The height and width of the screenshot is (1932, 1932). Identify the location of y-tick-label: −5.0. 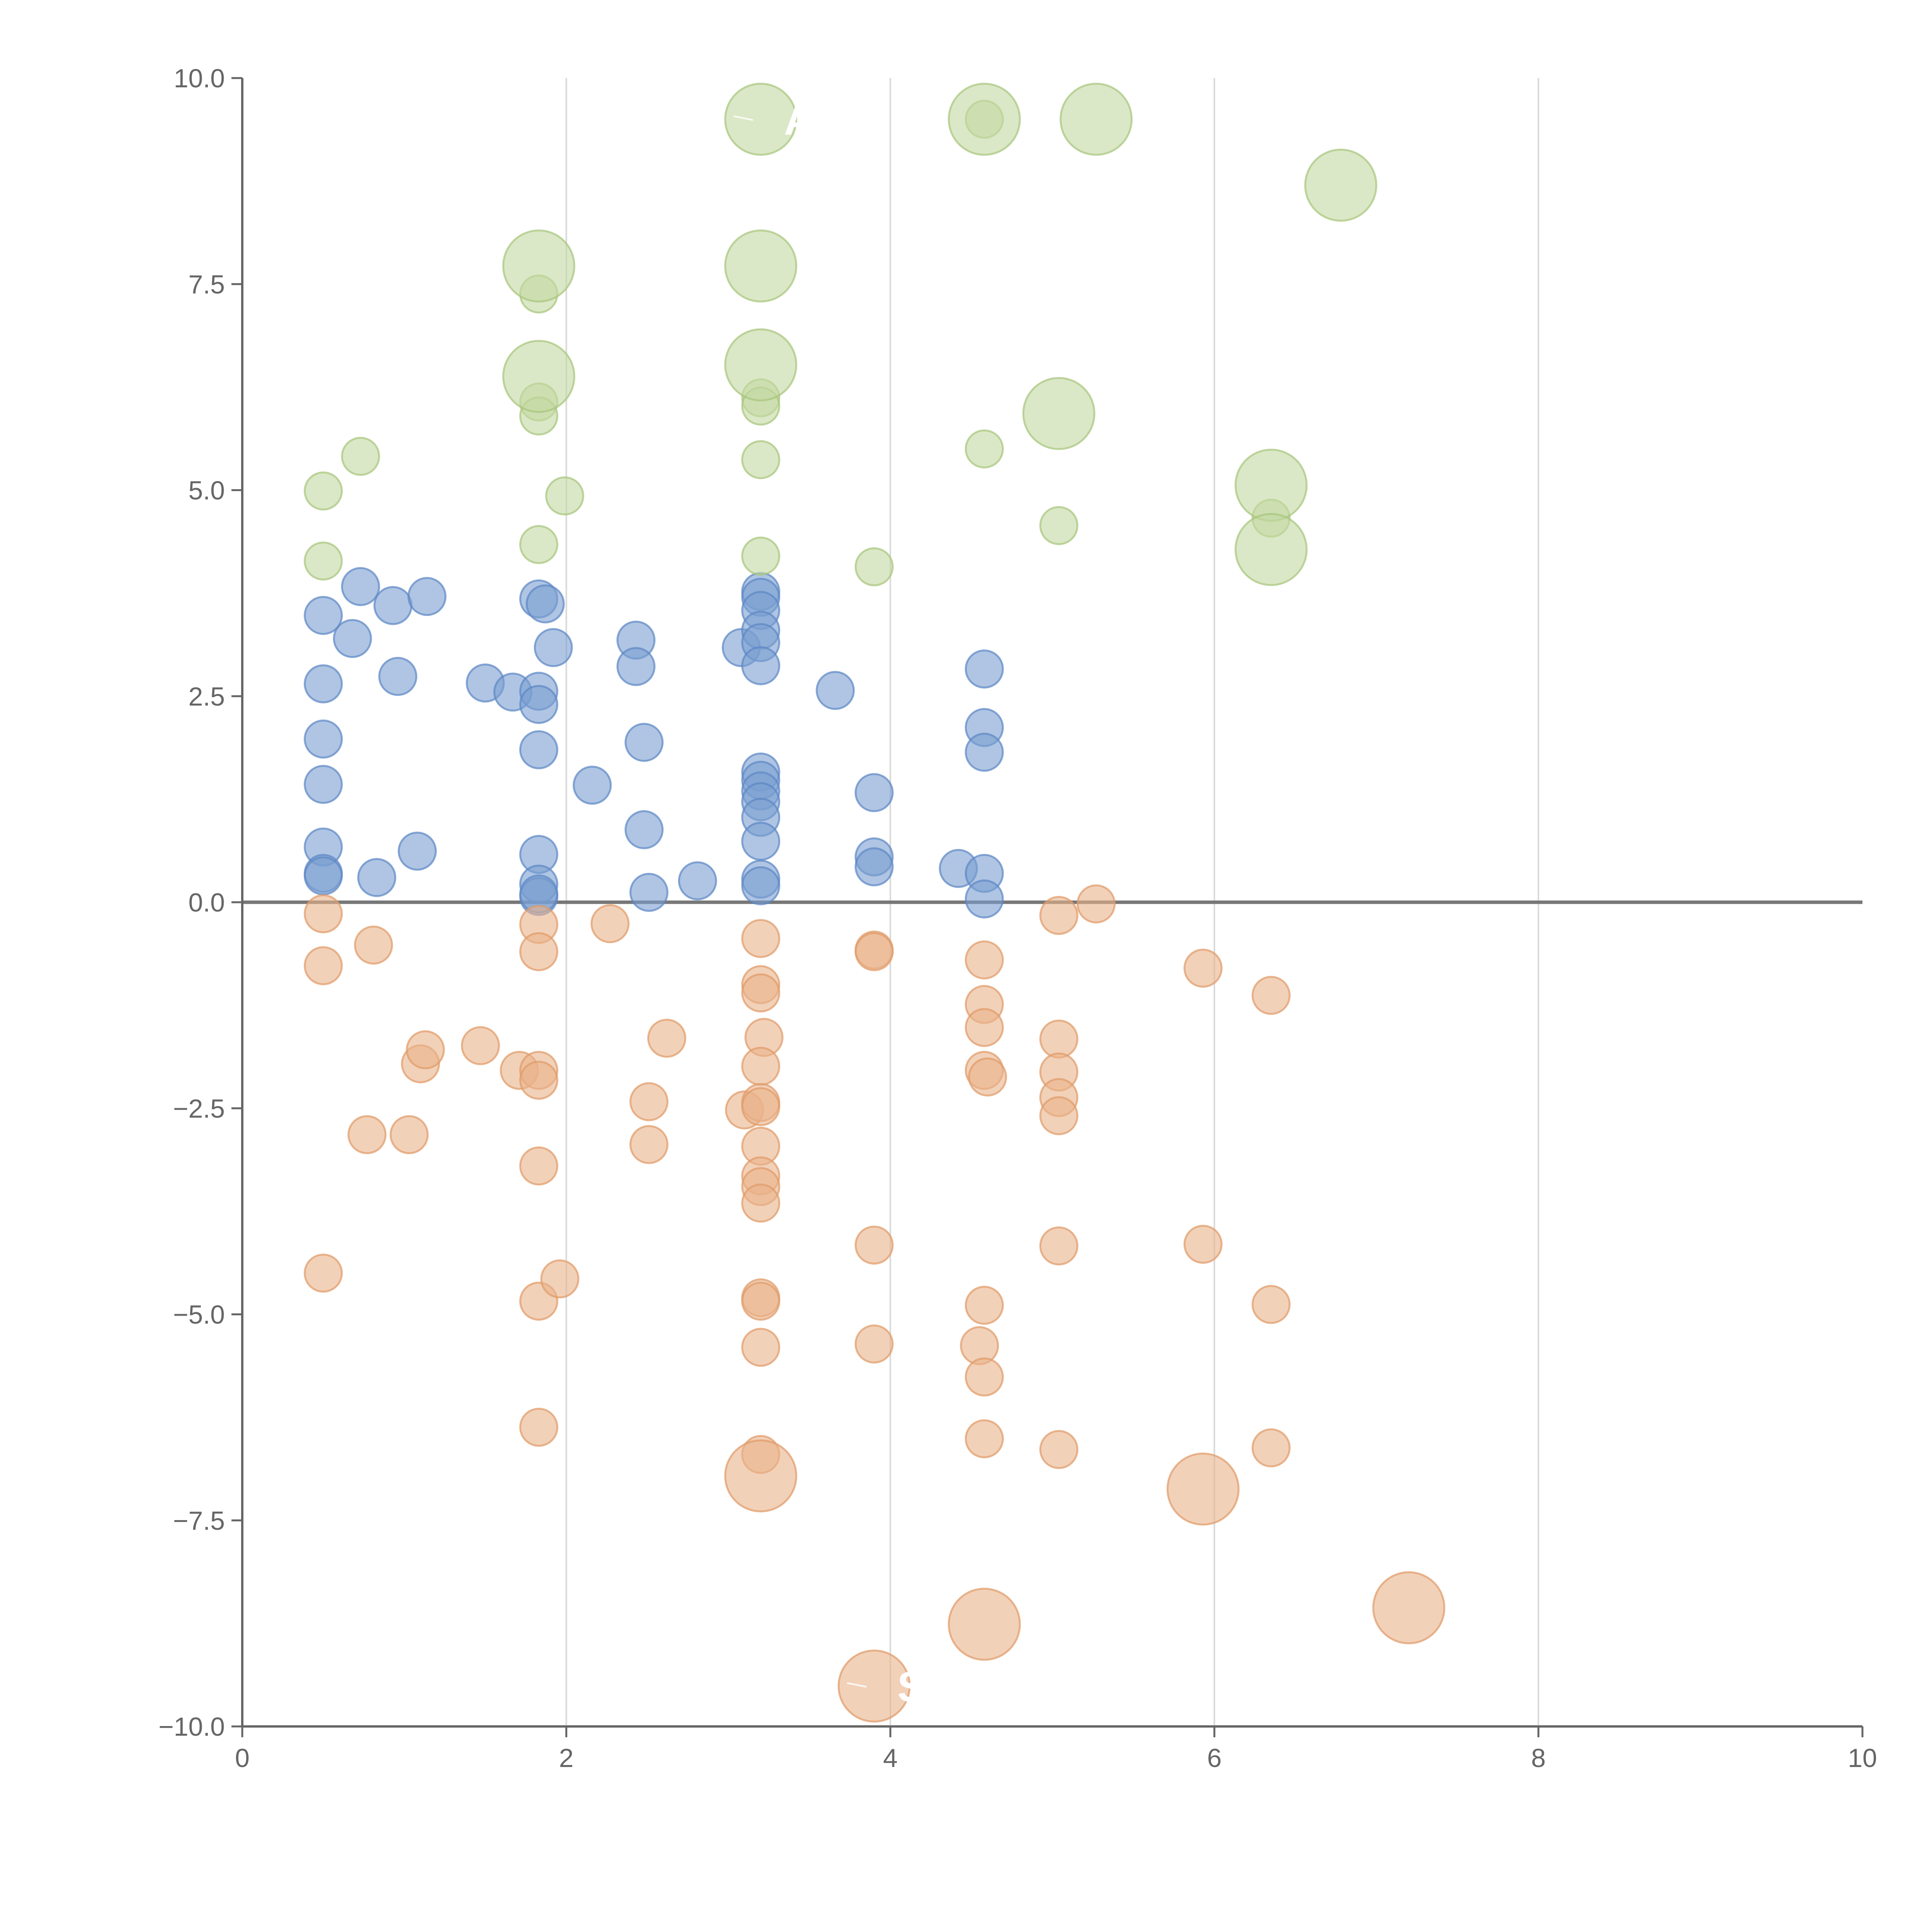
(199, 1315).